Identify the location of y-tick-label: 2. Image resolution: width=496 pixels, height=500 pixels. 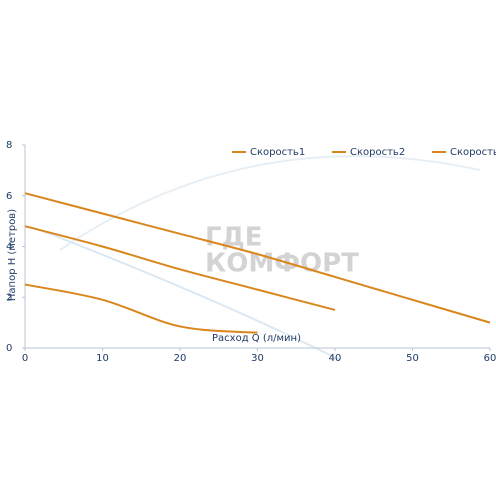
(9, 297).